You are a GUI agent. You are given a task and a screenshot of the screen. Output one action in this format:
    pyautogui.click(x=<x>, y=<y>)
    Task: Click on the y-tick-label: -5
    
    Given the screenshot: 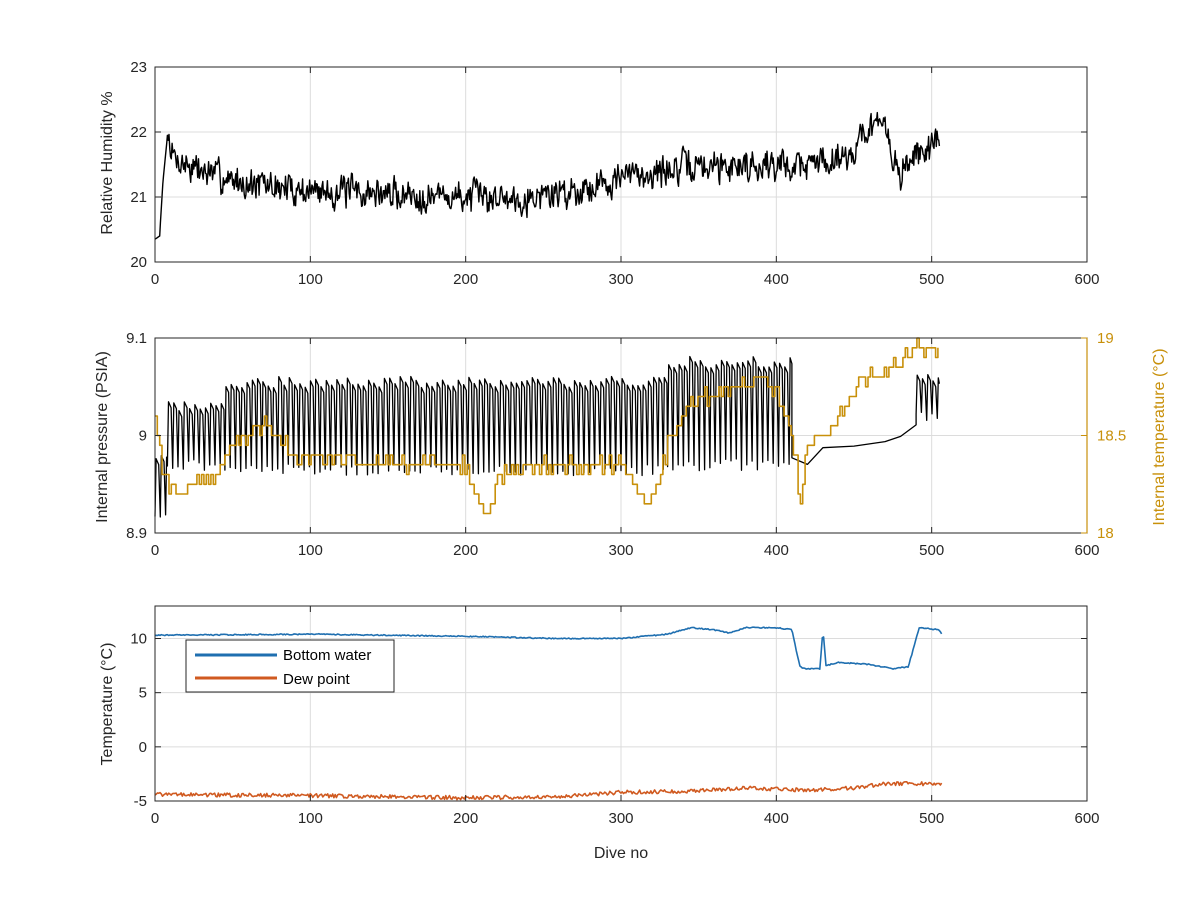 What is the action you would take?
    pyautogui.click(x=140, y=801)
    